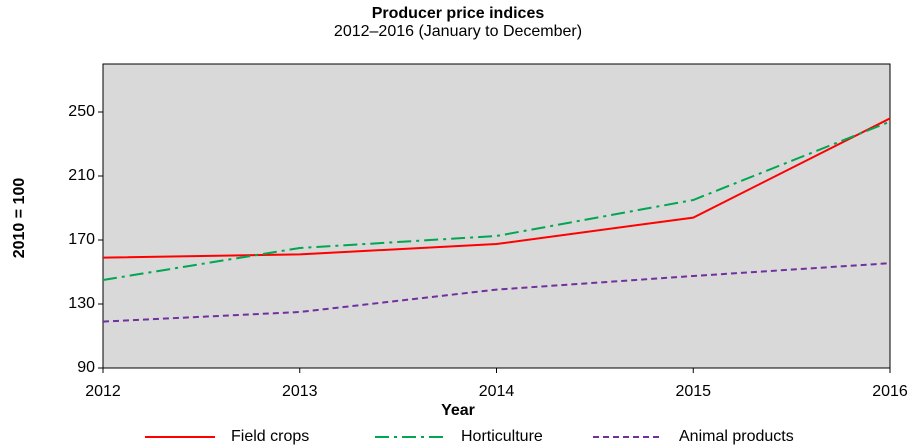 The image size is (917, 448). I want to click on y-tick-label: 130, so click(81, 303).